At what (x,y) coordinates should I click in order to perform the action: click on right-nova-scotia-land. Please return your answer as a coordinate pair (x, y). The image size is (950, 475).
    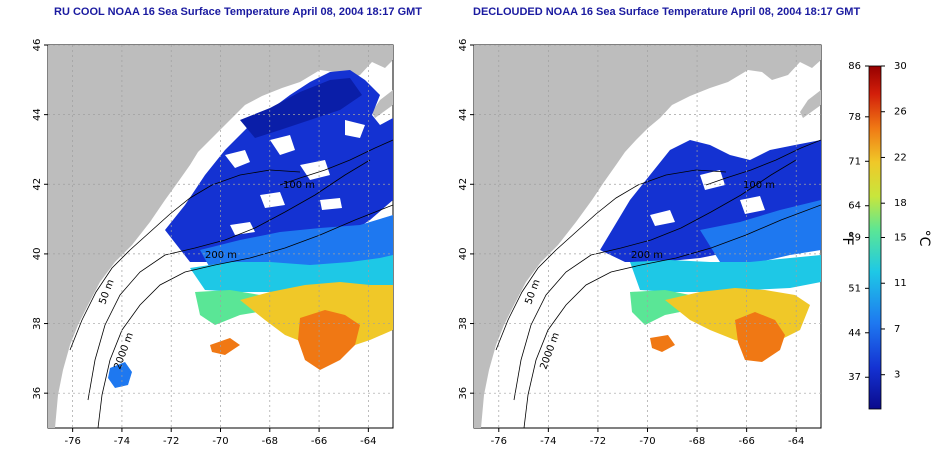
    Looking at the image, I should click on (810, 104).